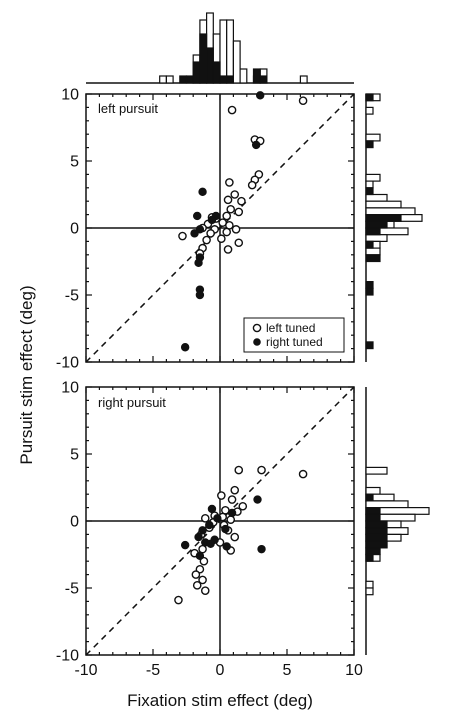 Image resolution: width=453 pixels, height=715 pixels. I want to click on top-histogram-bars, so click(233, 48).